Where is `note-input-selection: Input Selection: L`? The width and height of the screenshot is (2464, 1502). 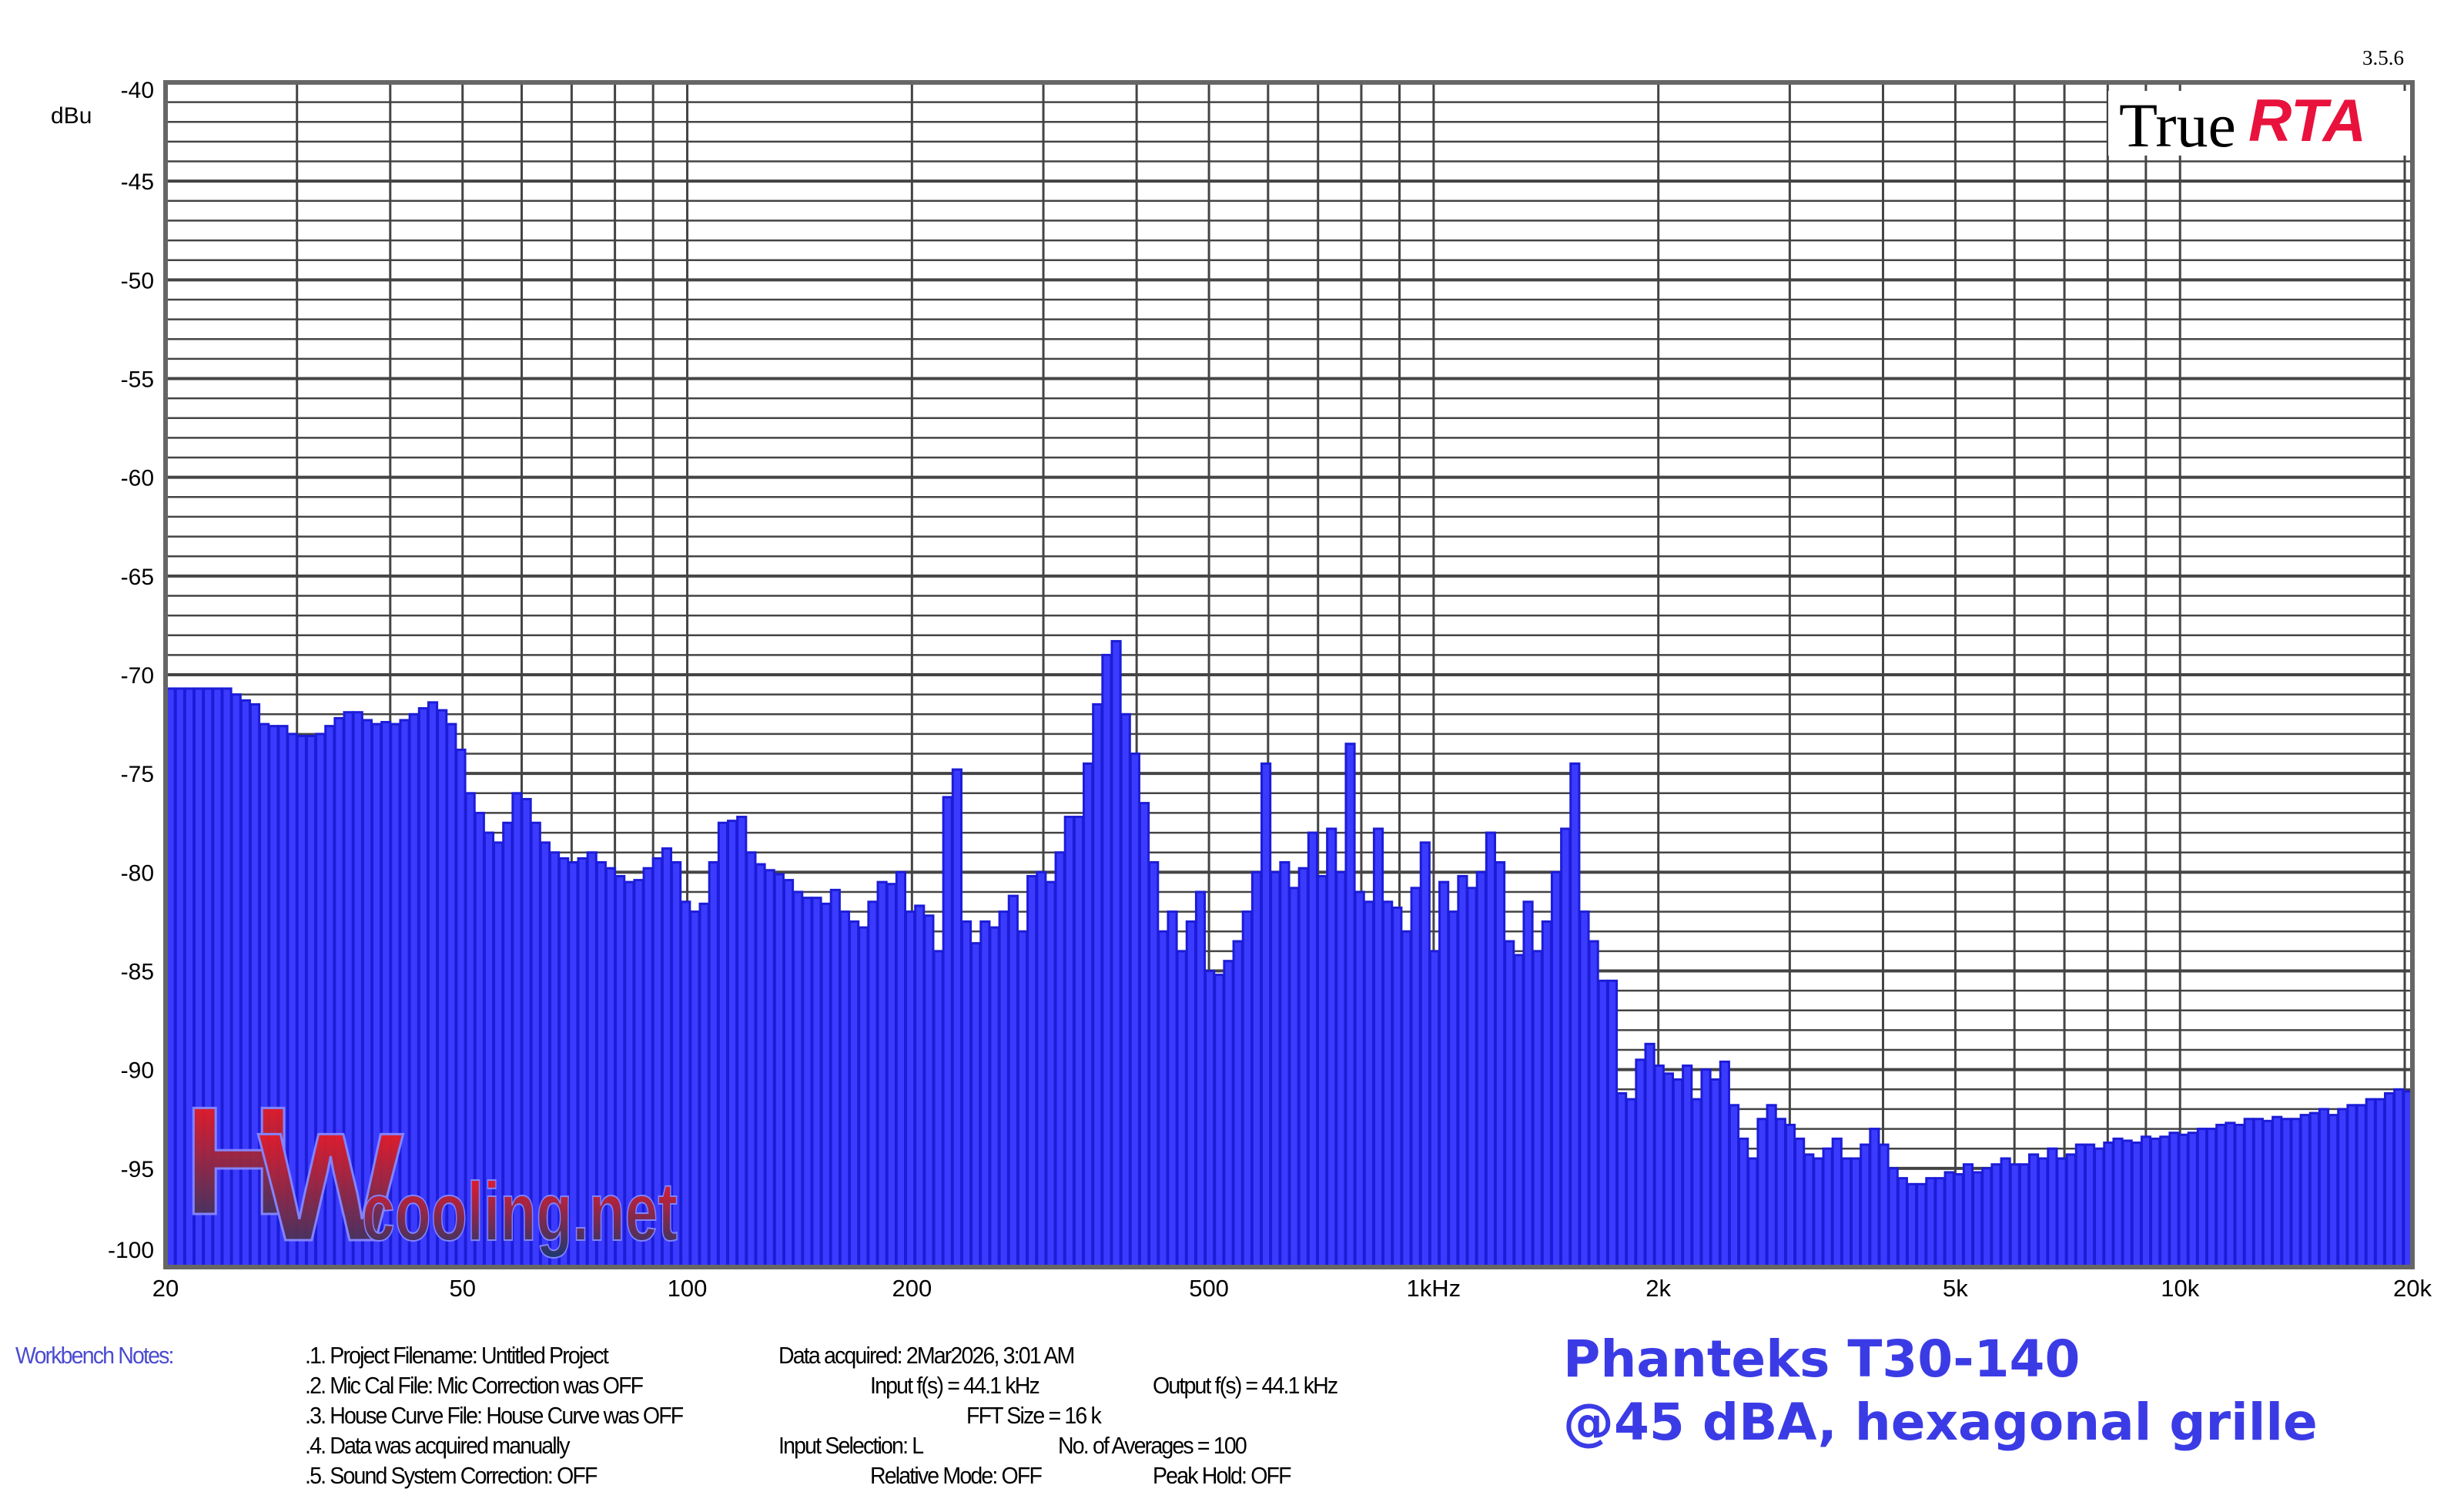 note-input-selection: Input Selection: L is located at coordinates (851, 1445).